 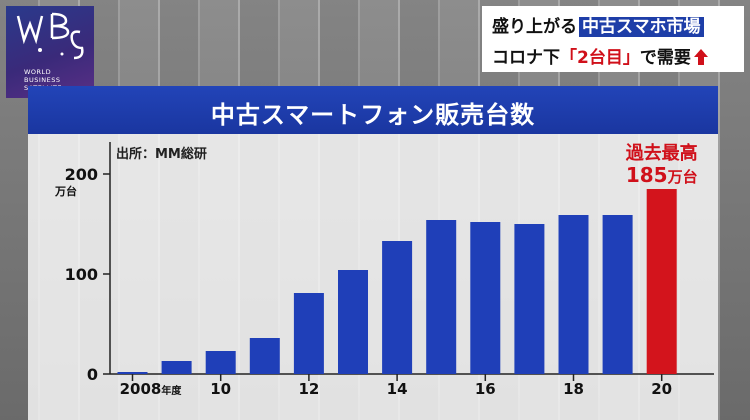 What do you see at coordinates (50, 36) in the screenshot?
I see `wbs-logo-icon` at bounding box center [50, 36].